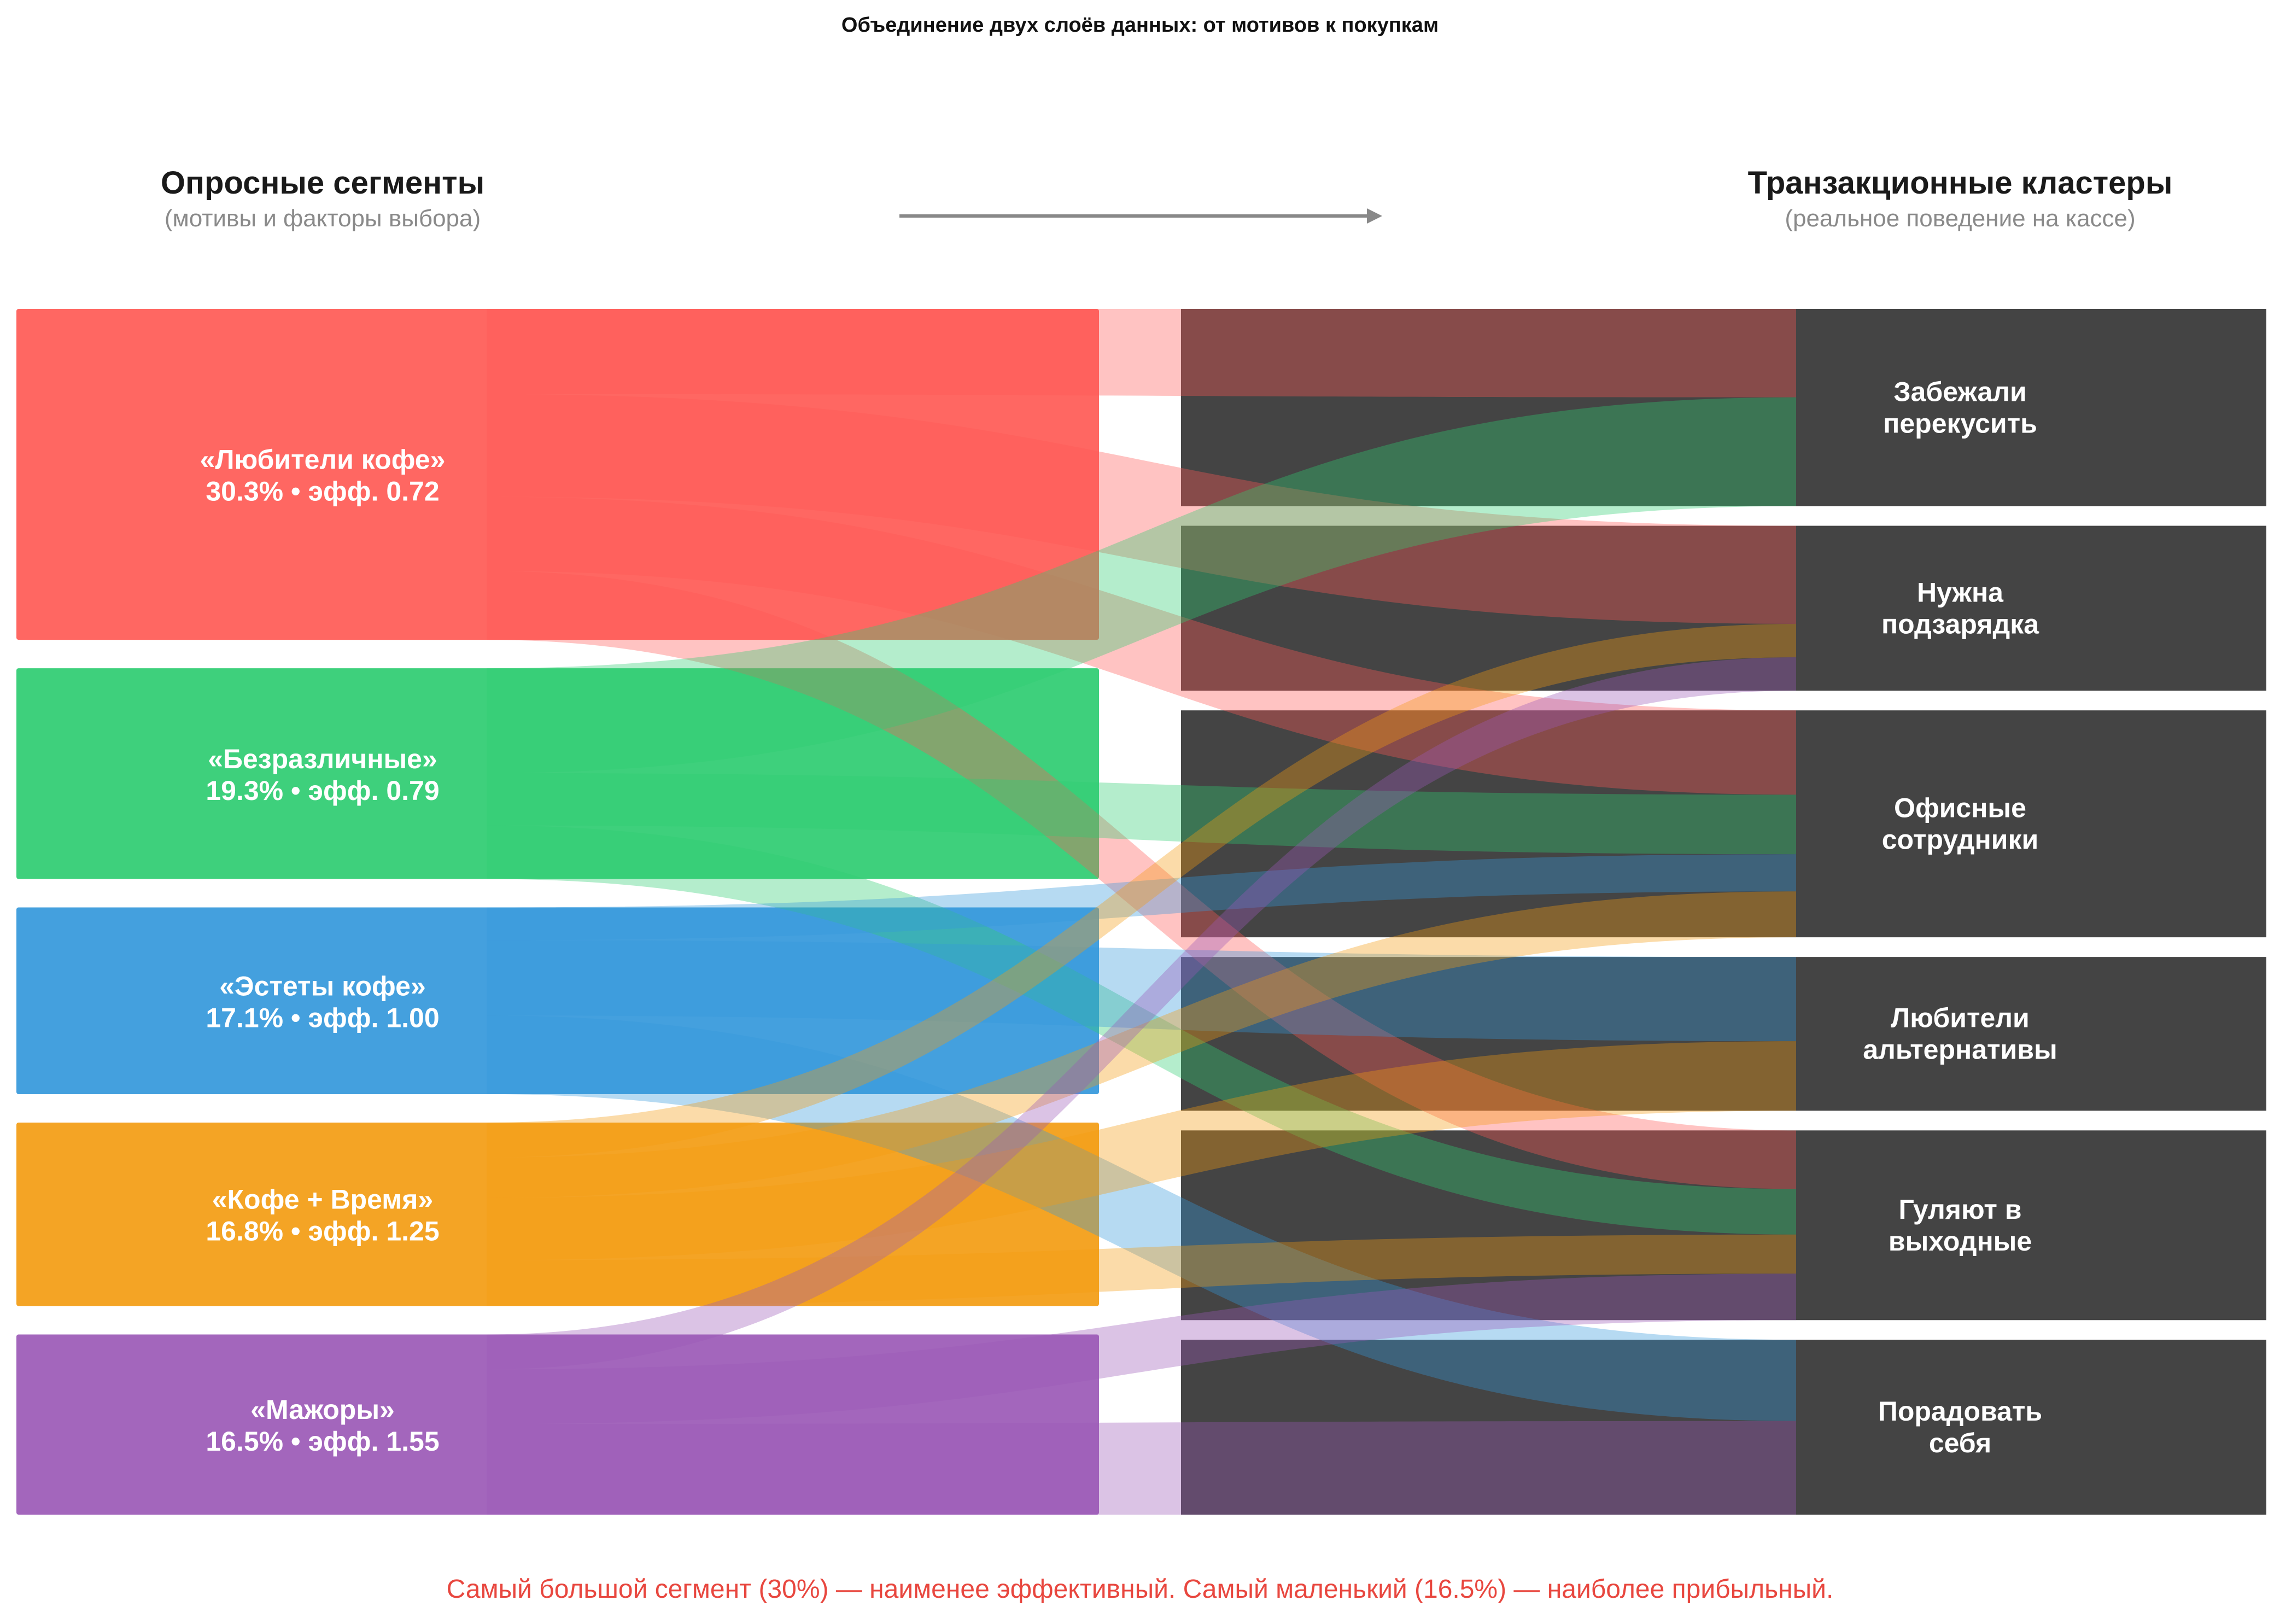 This screenshot has width=2280, height=1624. I want to click on segment-stats-label: 16.5% • эфф. 1.55, so click(322, 1441).